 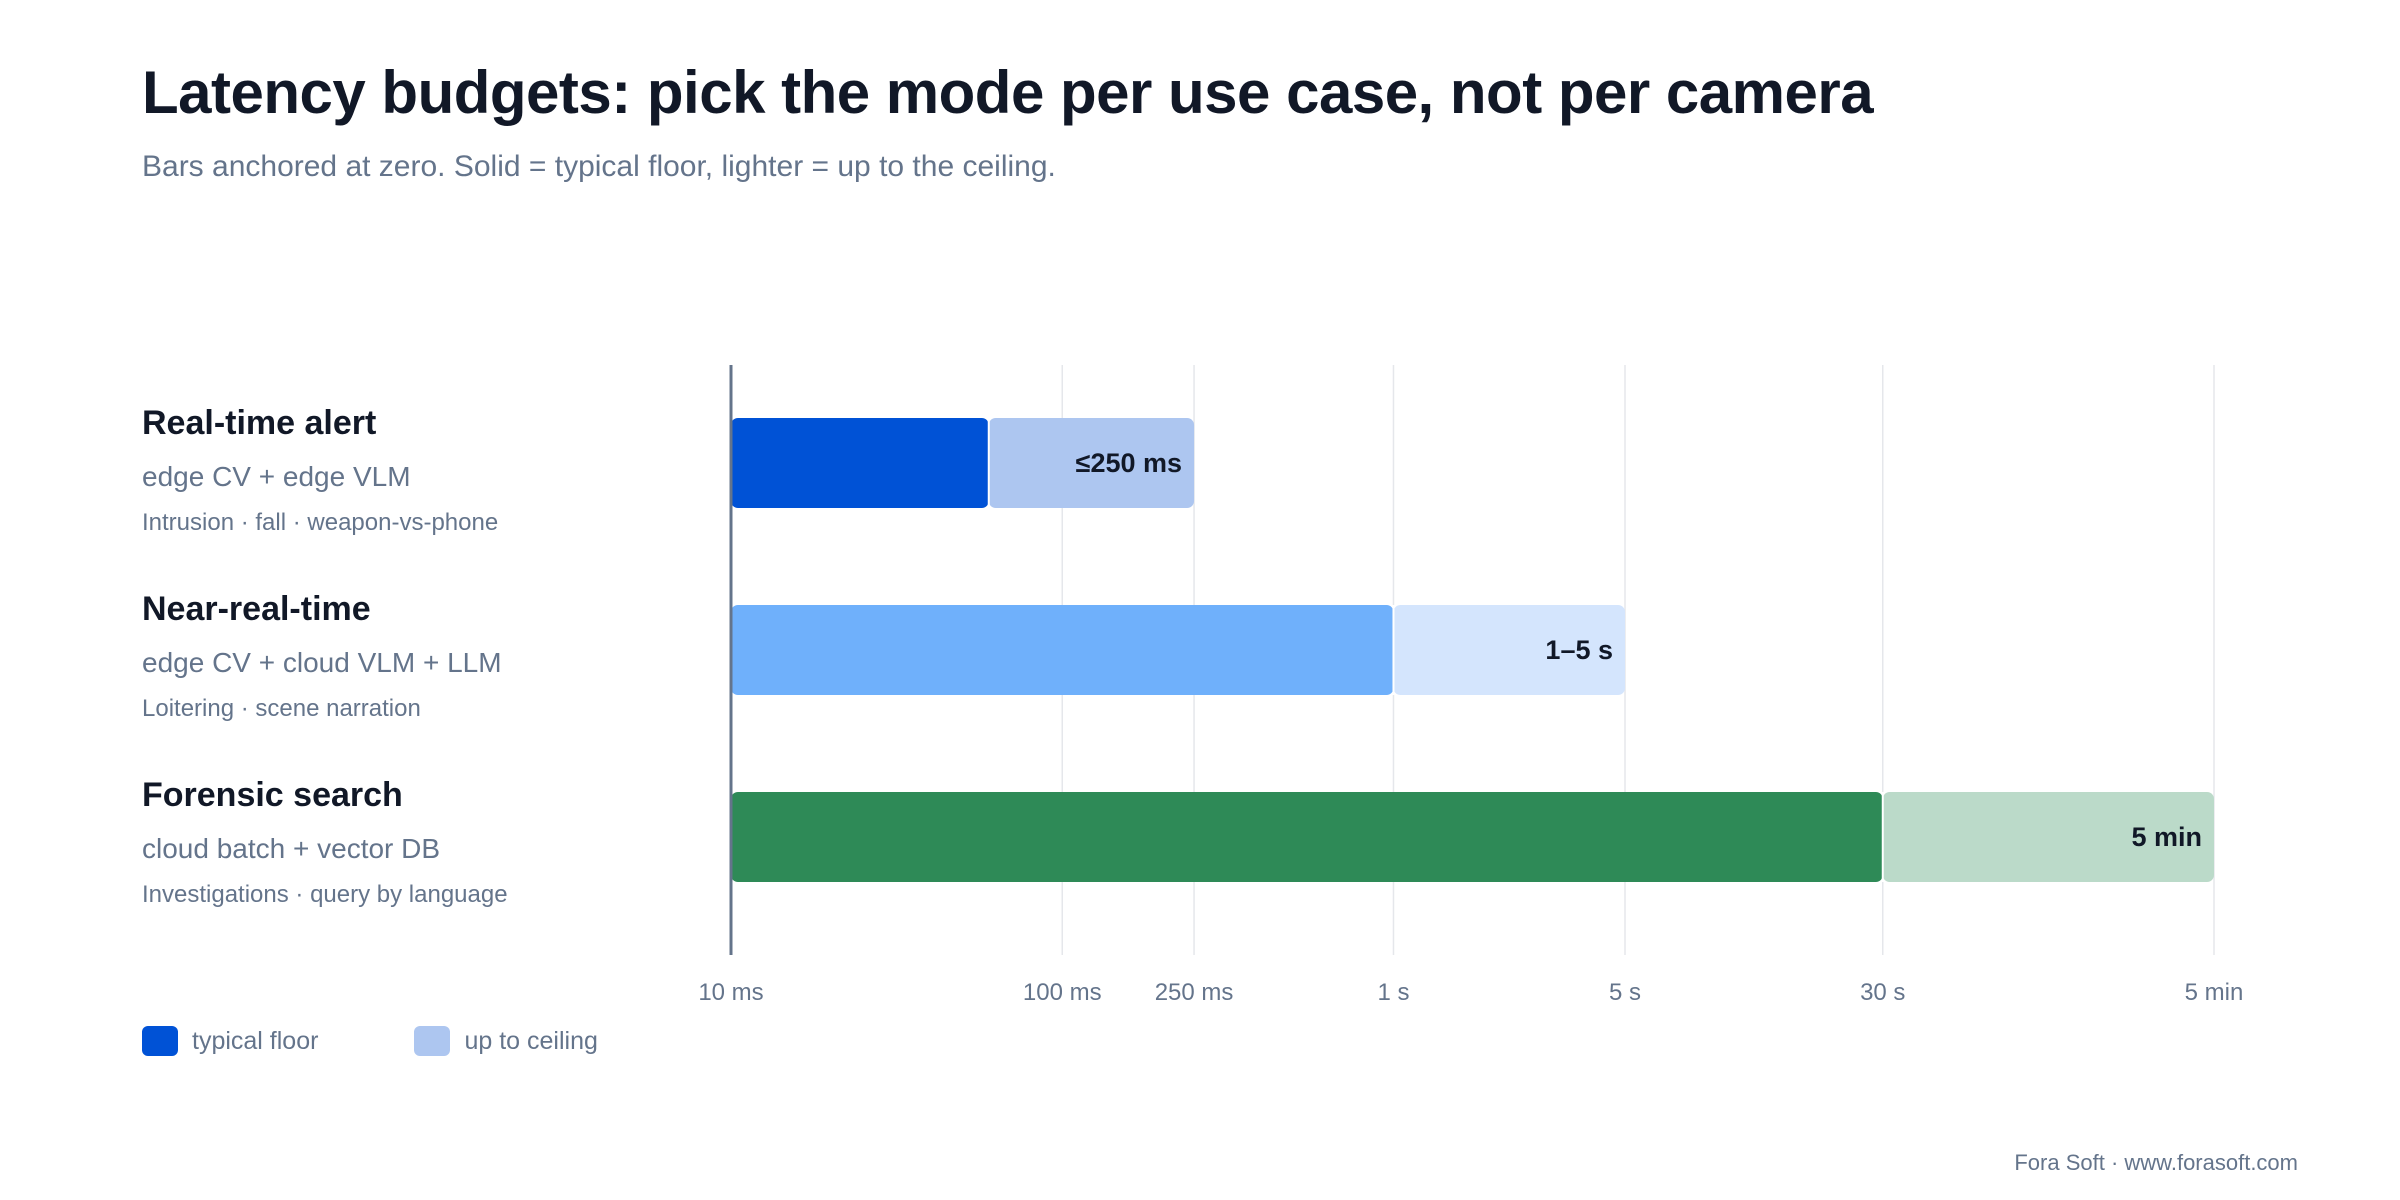 What do you see at coordinates (1129, 463) in the screenshot?
I see `bar-value-label: ≤250 ms` at bounding box center [1129, 463].